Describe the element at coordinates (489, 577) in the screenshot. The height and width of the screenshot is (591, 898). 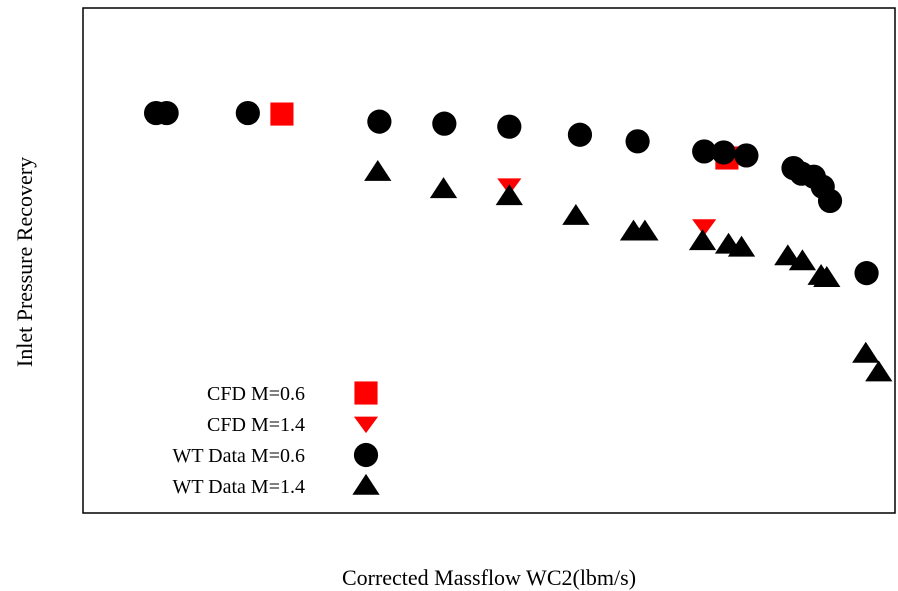
I see `x-axis-label: Corrected Massflow WC2(lbm/s)` at that location.